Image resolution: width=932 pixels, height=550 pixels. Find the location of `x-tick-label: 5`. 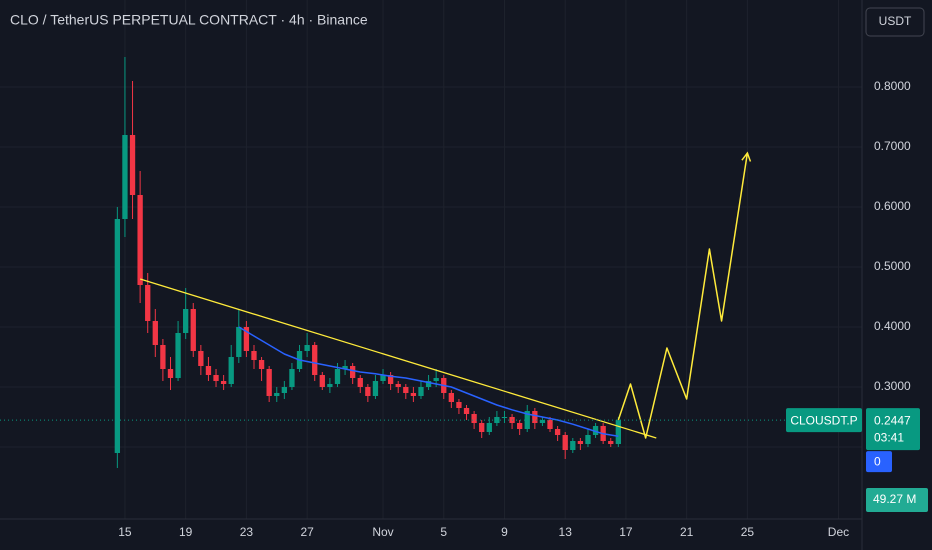

x-tick-label: 5 is located at coordinates (443, 532).